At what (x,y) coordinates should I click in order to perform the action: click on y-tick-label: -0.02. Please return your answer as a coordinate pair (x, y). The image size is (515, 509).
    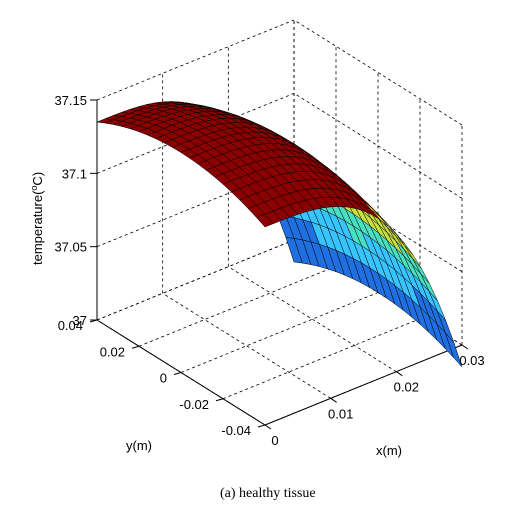
    Looking at the image, I should click on (194, 404).